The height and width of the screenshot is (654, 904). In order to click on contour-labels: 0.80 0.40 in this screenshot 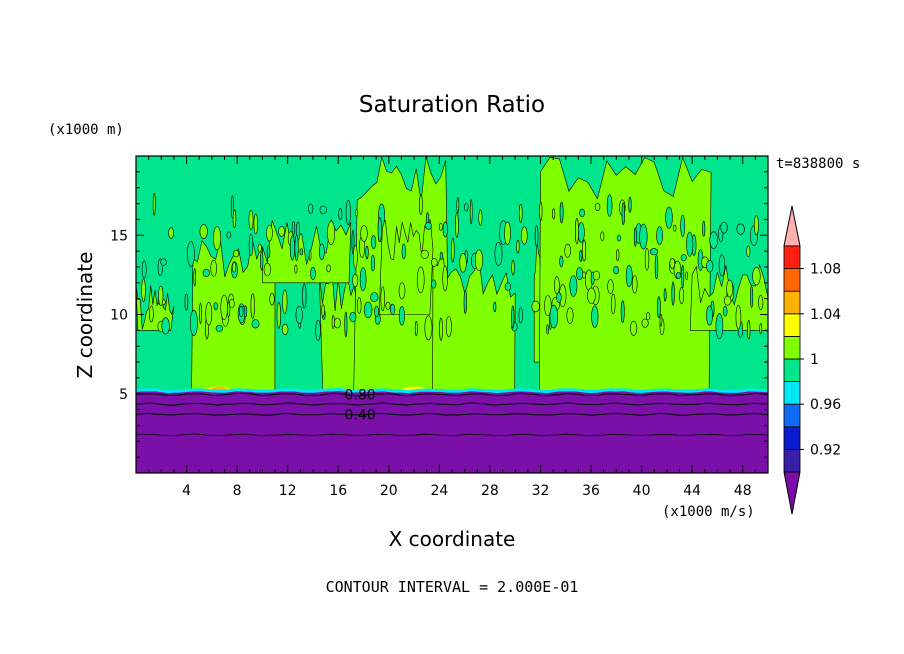, I will do `click(360, 406)`.